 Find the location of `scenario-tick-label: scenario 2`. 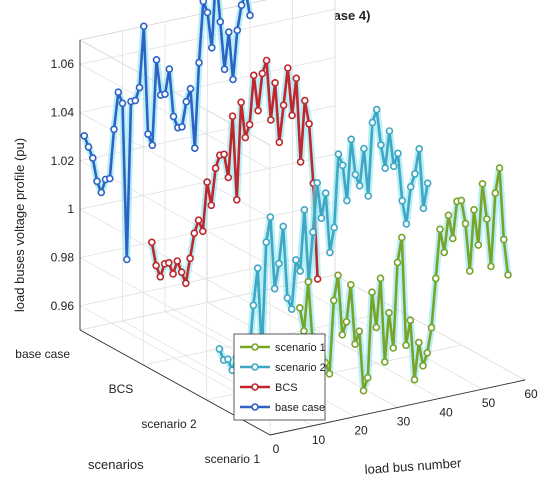

scenario-tick-label: scenario 2 is located at coordinates (169, 424).